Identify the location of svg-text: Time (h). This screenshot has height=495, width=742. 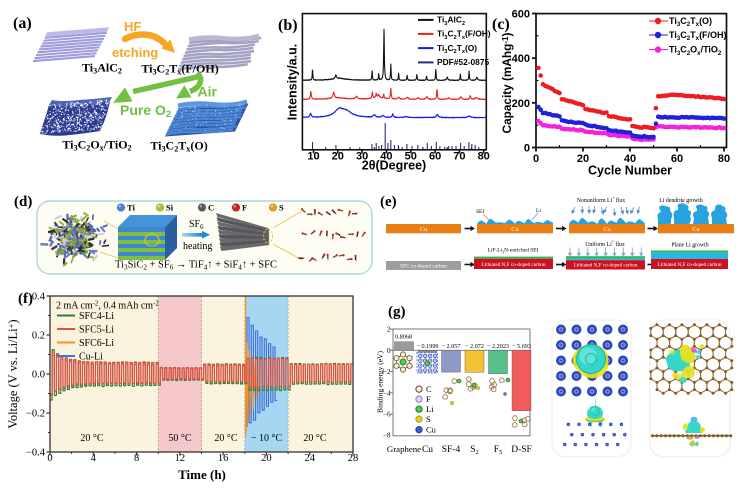
(202, 474).